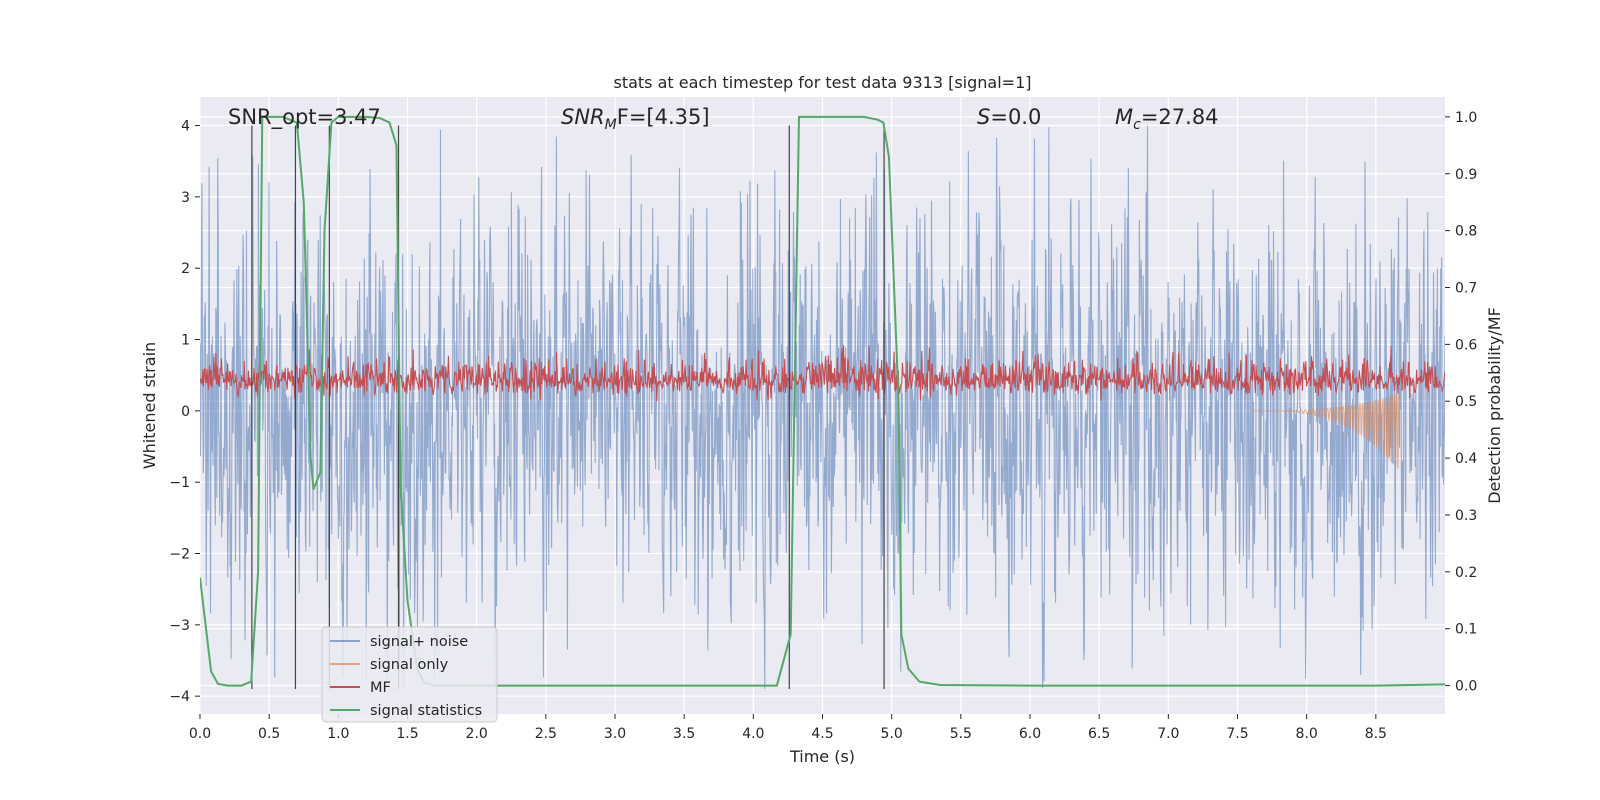 This screenshot has width=1600, height=800. I want to click on legend-label: signal statistics, so click(426, 711).